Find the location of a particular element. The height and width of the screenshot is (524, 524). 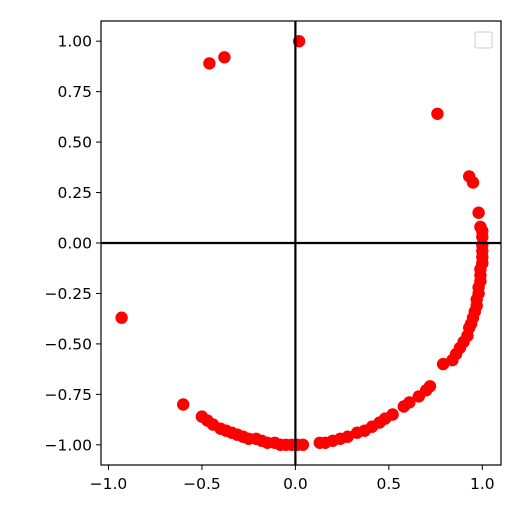

y-tick-label: 0.50 is located at coordinates (74, 143).